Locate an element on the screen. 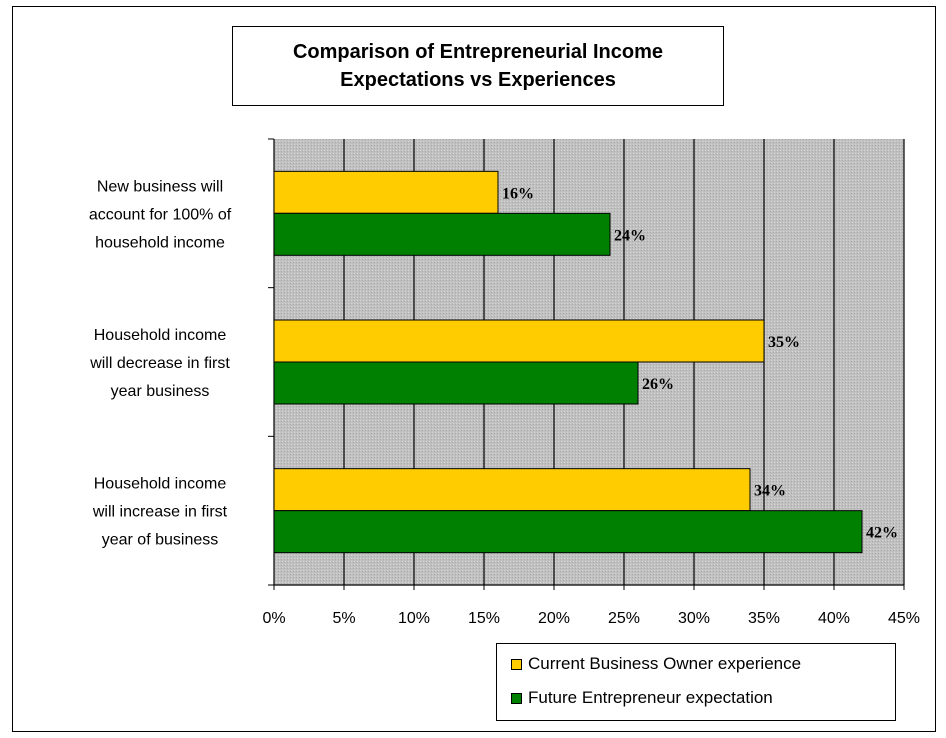 This screenshot has width=946, height=738. data-label: 35% is located at coordinates (784, 342).